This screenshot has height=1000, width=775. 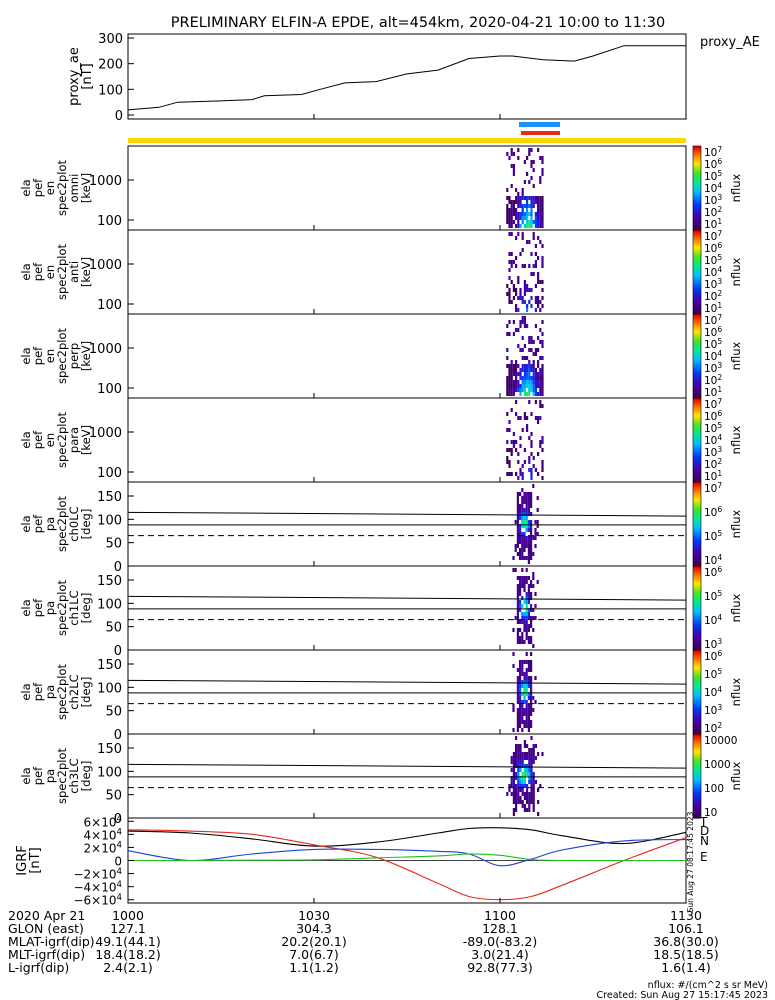 What do you see at coordinates (406, 78) in the screenshot?
I see `proxy-ae-line` at bounding box center [406, 78].